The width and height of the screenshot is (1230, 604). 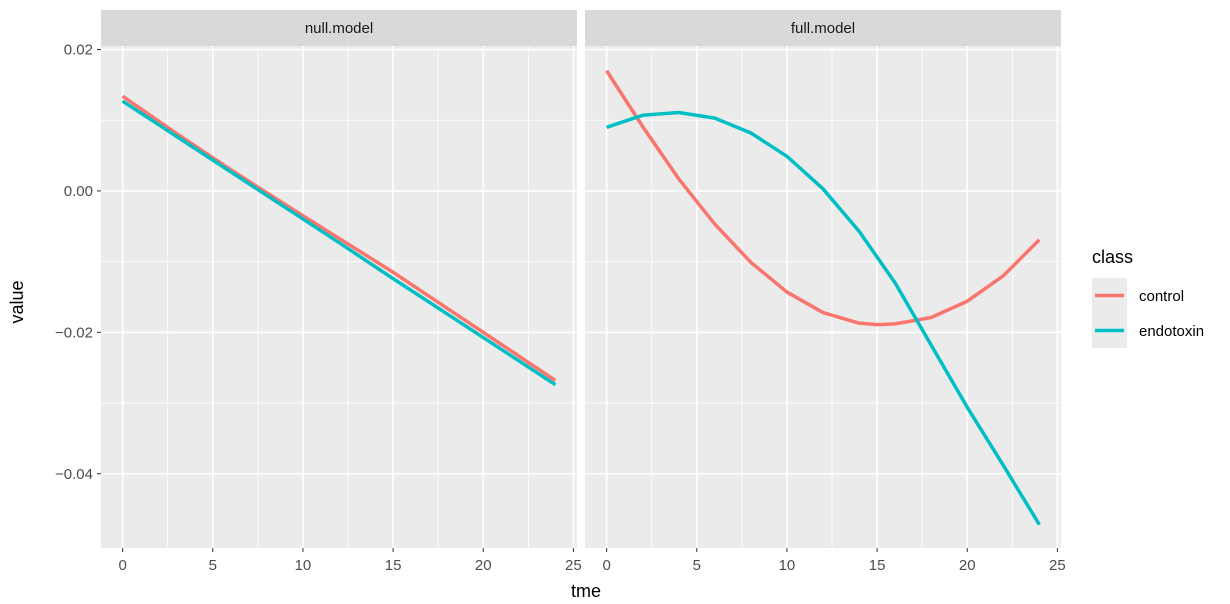 I want to click on facet-strip-label: null.model, so click(x=339, y=28).